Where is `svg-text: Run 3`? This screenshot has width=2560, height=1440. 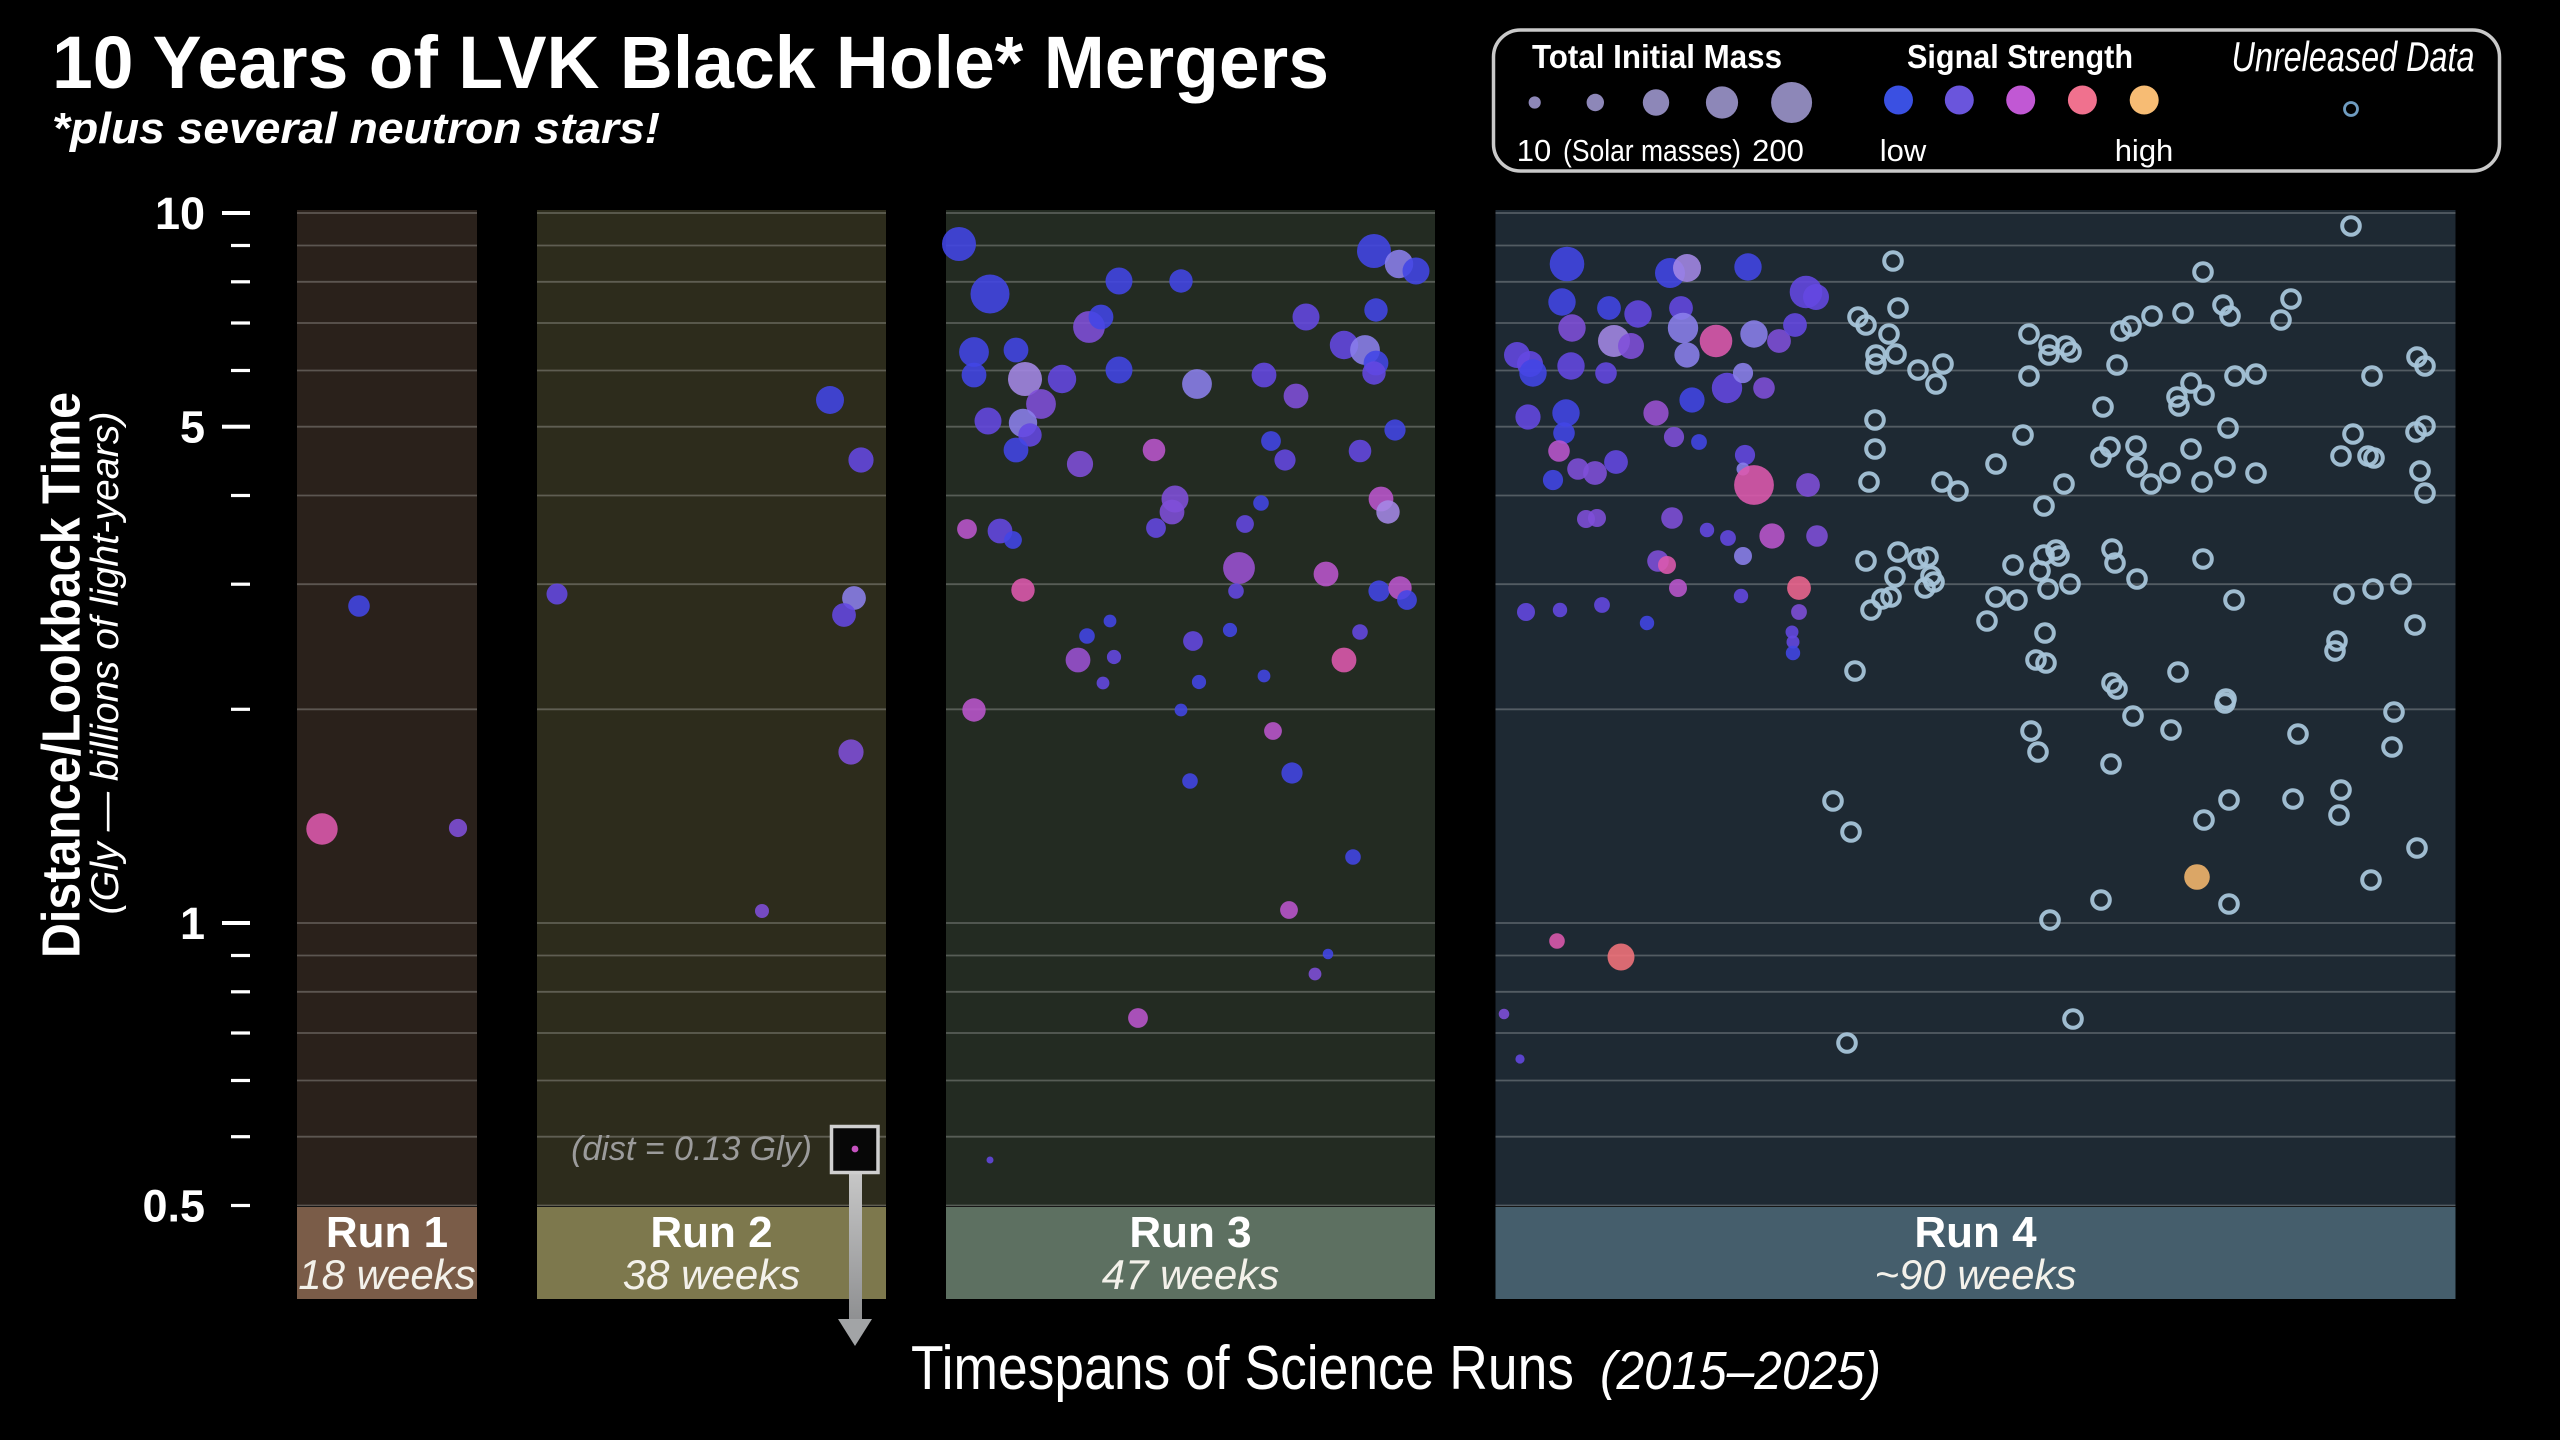 svg-text: Run 3 is located at coordinates (1190, 1232).